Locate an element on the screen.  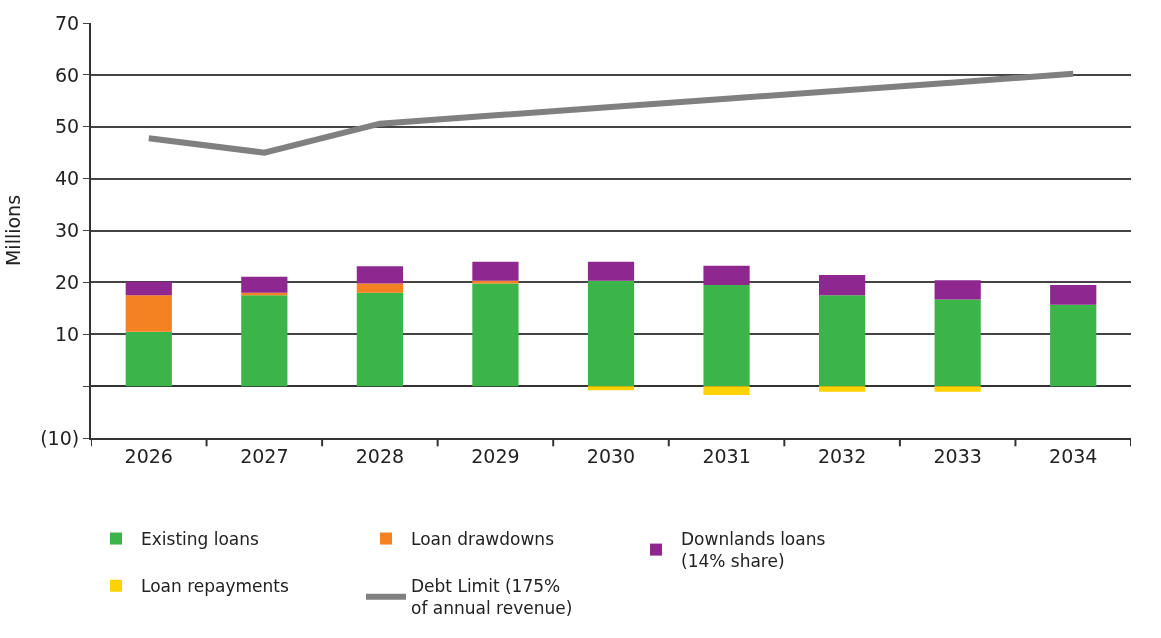
y-tick-label: 60 is located at coordinates (67, 74).